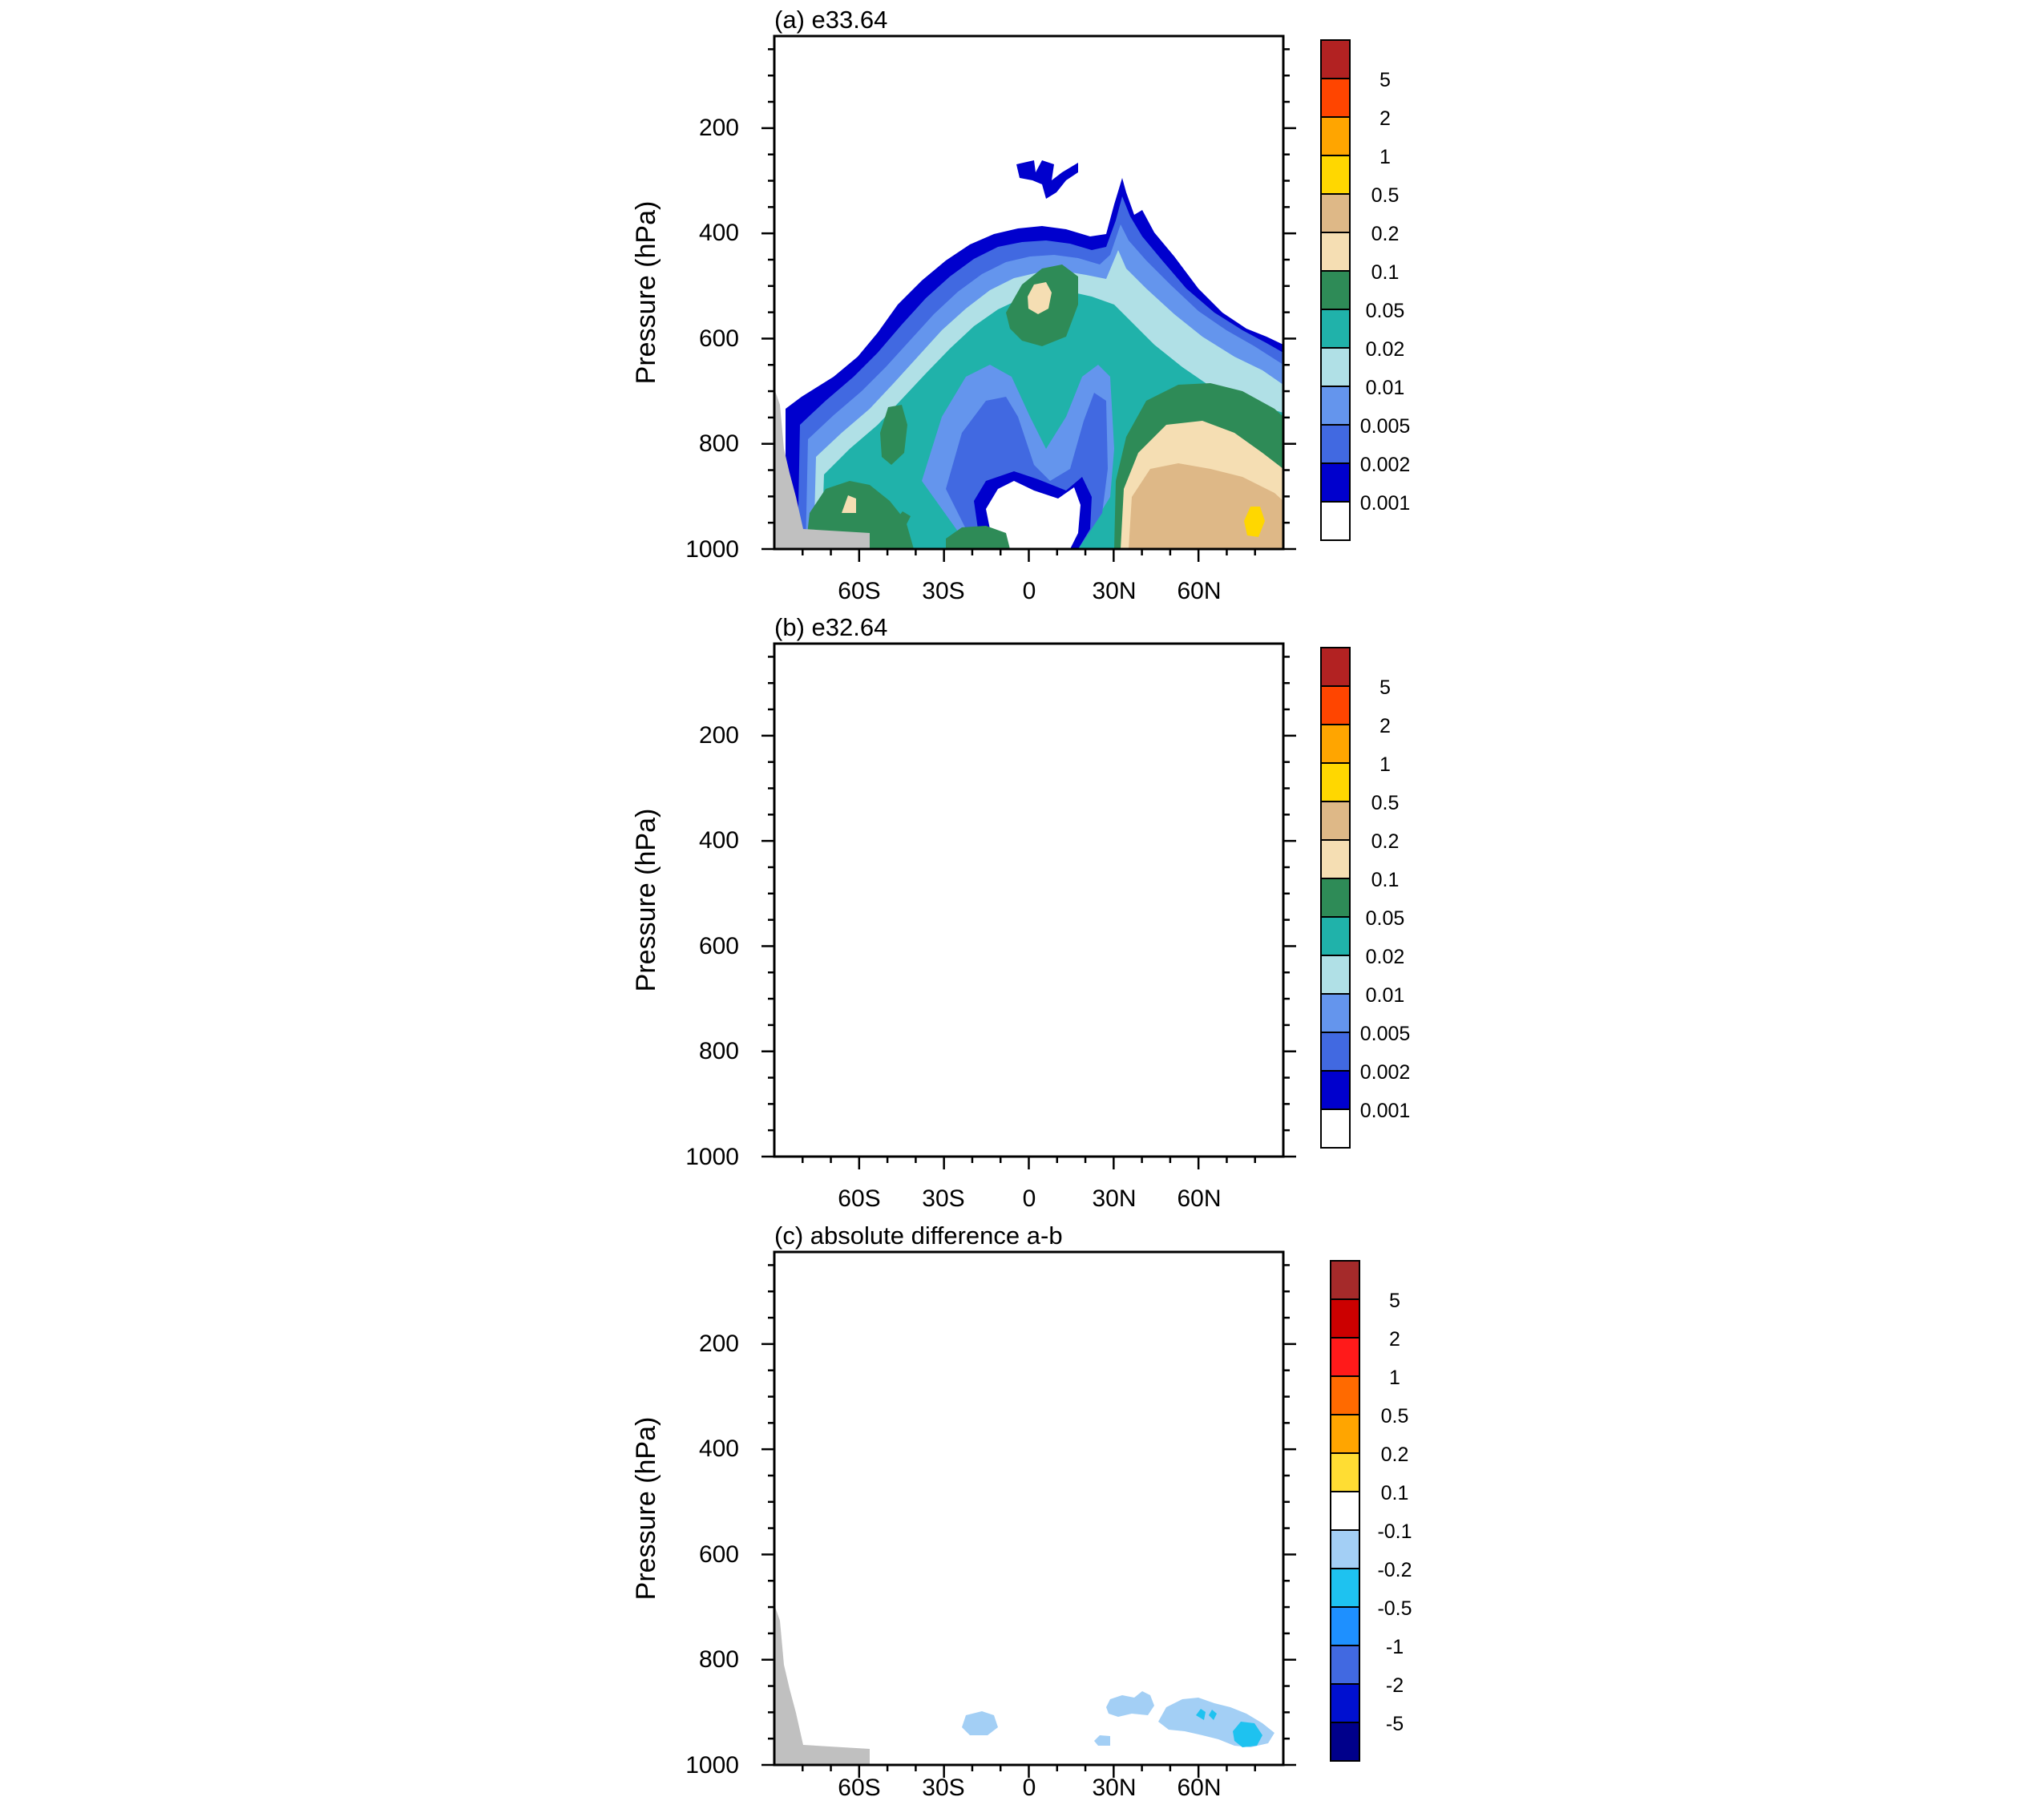 The height and width of the screenshot is (1805, 2044). Describe the element at coordinates (1385, 1034) in the screenshot. I see `colorbar-label: 0.005` at that location.